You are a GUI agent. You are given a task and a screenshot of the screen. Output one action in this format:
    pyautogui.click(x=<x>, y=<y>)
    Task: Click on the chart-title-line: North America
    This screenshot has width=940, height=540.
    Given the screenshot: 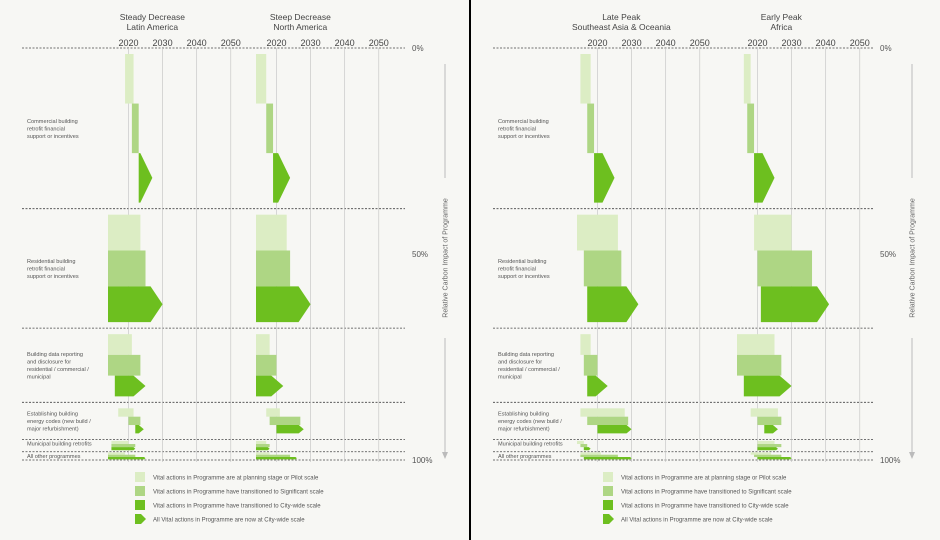 What is the action you would take?
    pyautogui.click(x=300, y=27)
    